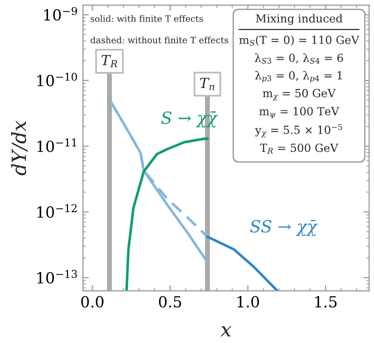 This screenshot has width=374, height=343. What do you see at coordinates (57, 277) in the screenshot?
I see `y-tick-label: 10$^{−13}$` at bounding box center [57, 277].